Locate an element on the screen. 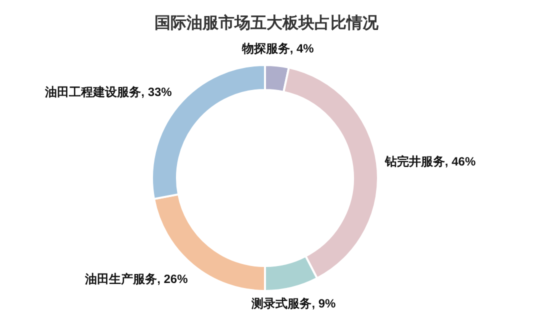 This screenshot has height=332, width=533. slice-label: 油田工程建设服务, 33% is located at coordinates (108, 91).